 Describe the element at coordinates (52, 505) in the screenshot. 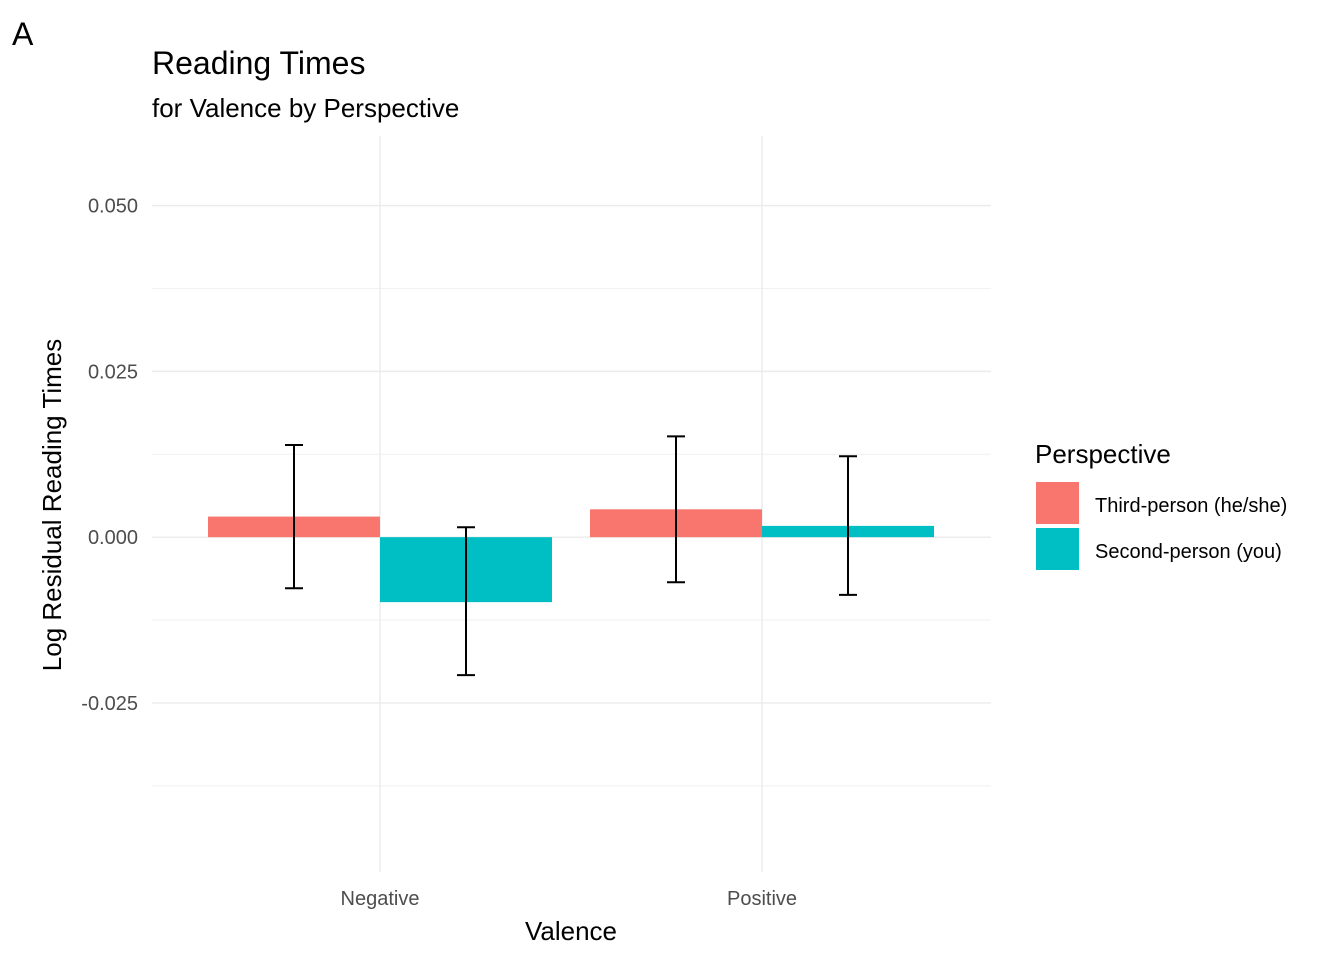

I see `y-axis-title: Log Residual Reading Times` at that location.